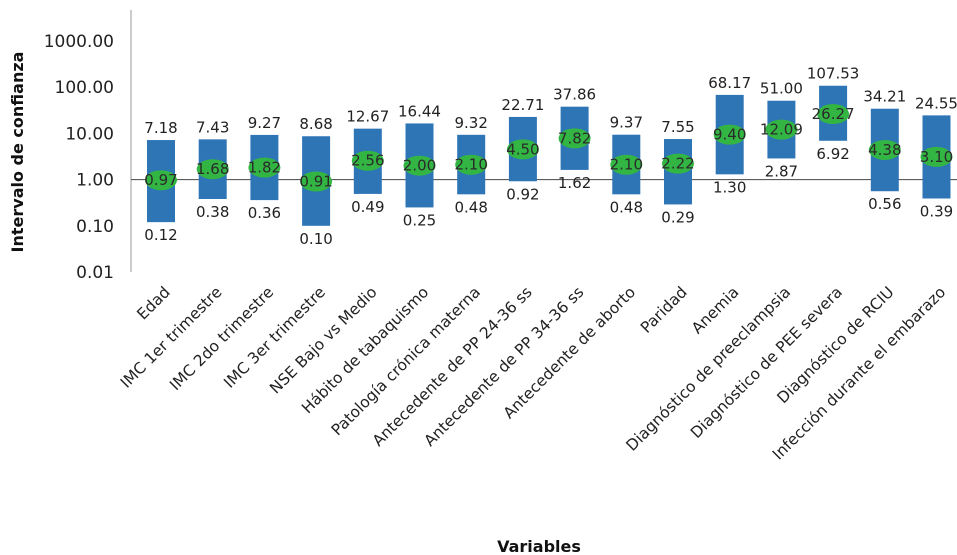 This screenshot has width=957, height=555. Describe the element at coordinates (95, 227) in the screenshot. I see `y-tick-label: 0.10` at that location.